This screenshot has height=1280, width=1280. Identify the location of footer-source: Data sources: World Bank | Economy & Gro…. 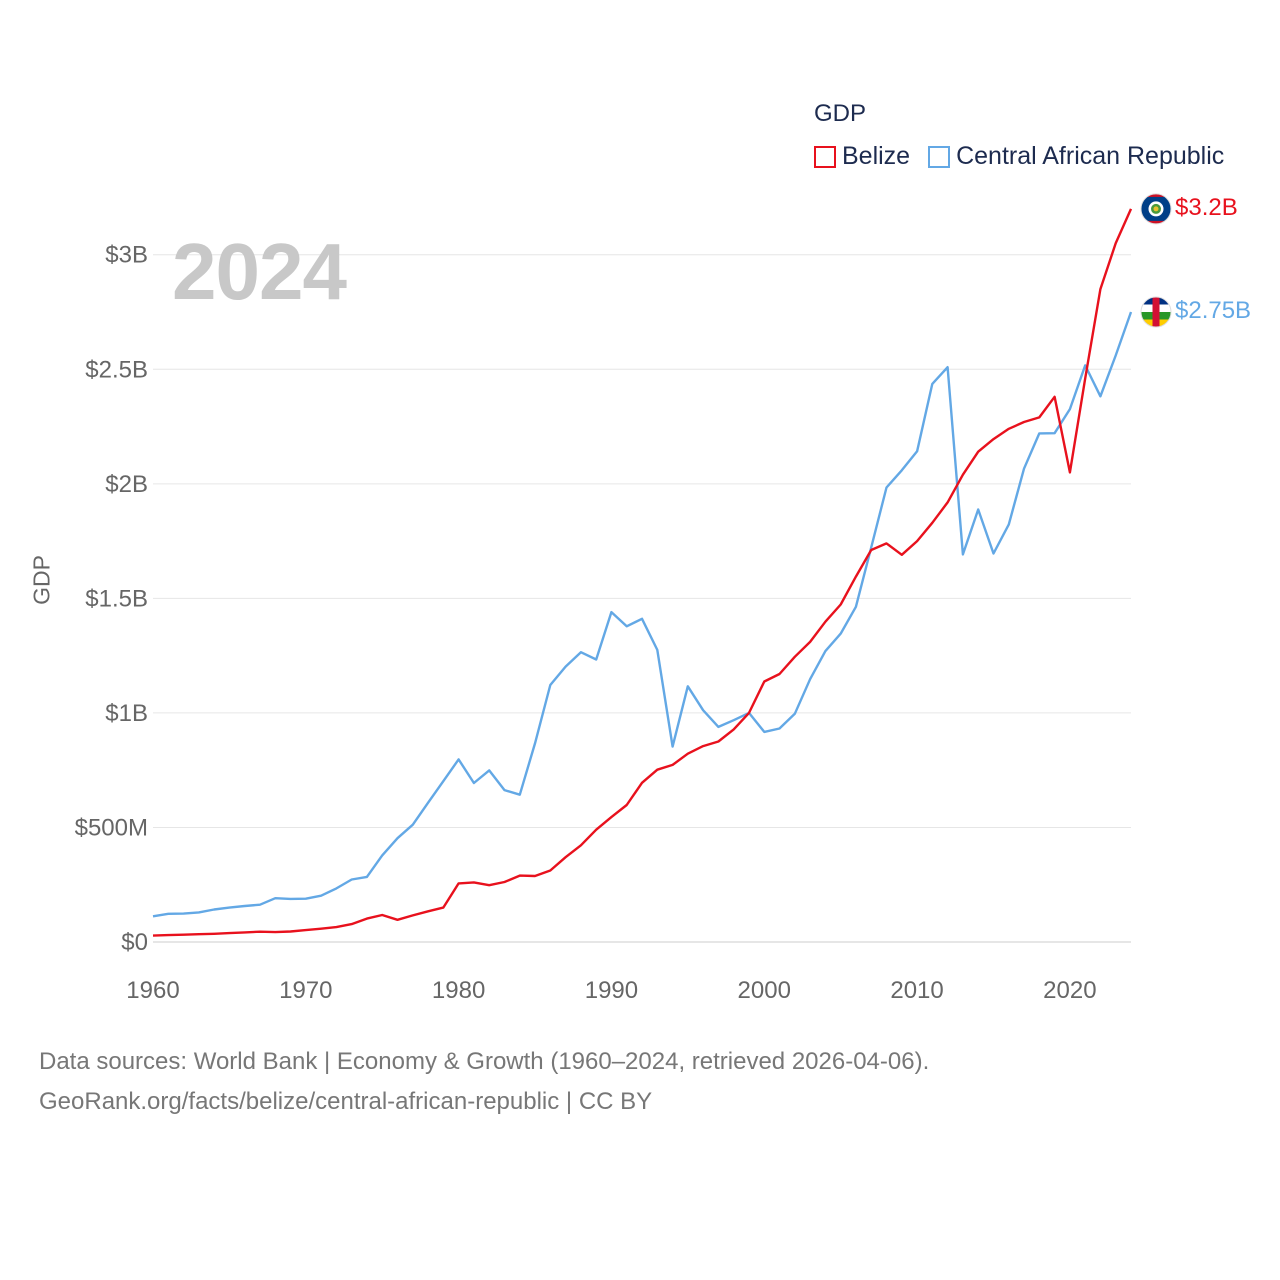
(484, 1061).